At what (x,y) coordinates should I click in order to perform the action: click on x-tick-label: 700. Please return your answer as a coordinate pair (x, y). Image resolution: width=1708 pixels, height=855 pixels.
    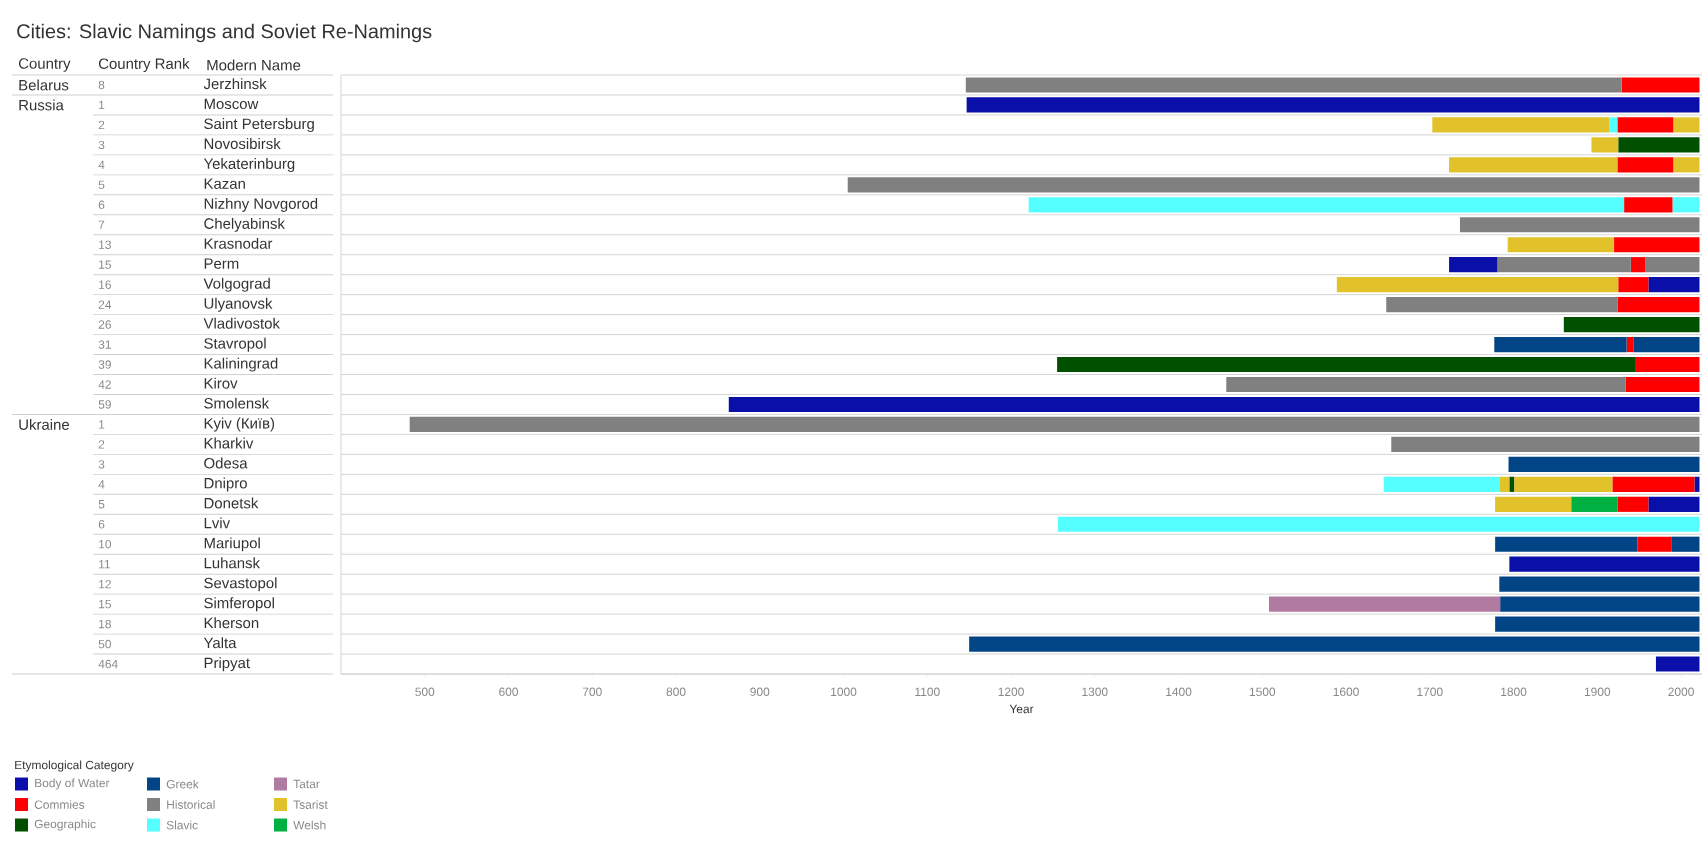
    Looking at the image, I should click on (592, 691).